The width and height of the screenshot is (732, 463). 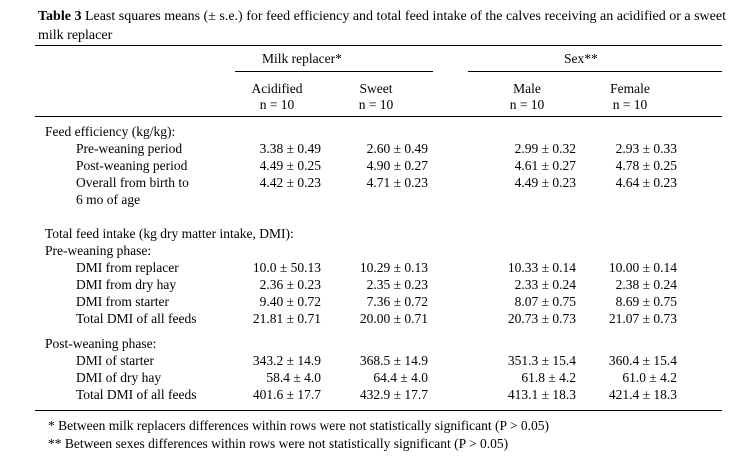 I want to click on table-cell: 4.49 ± 0.23, so click(x=545, y=182).